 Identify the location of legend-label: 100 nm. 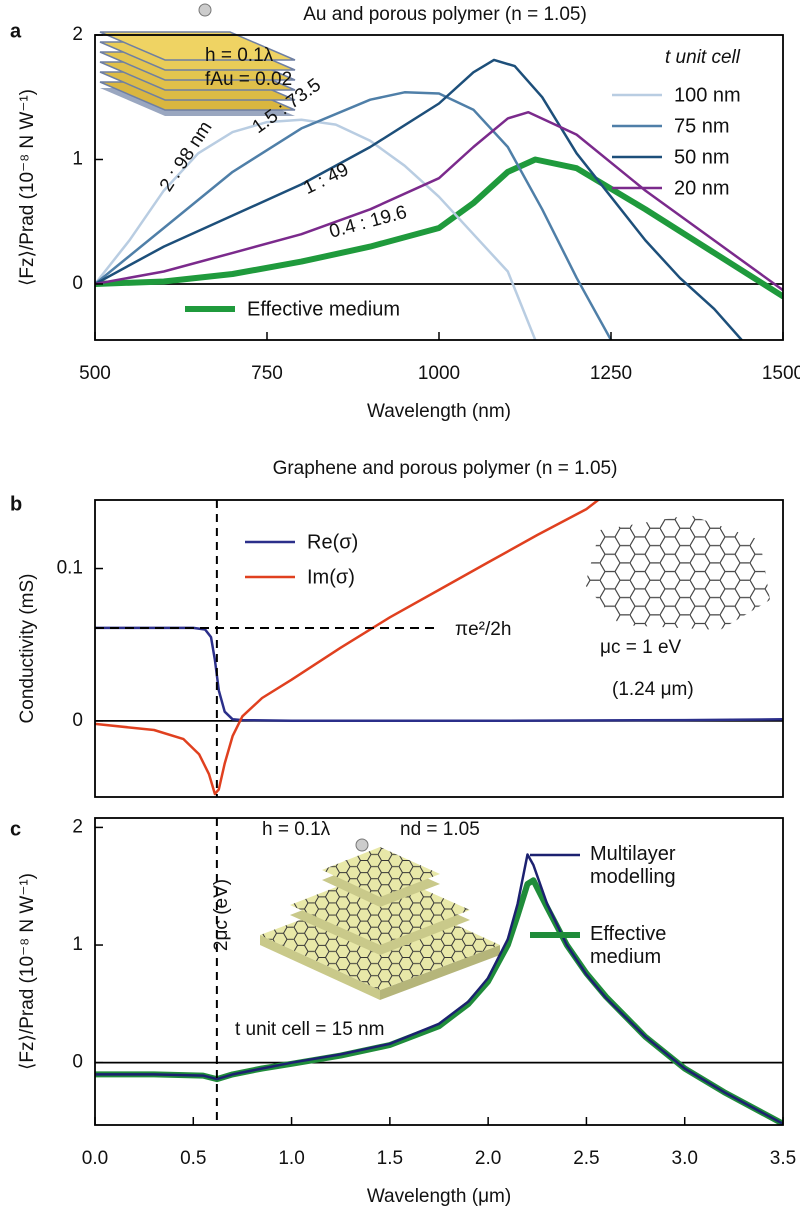
(707, 95).